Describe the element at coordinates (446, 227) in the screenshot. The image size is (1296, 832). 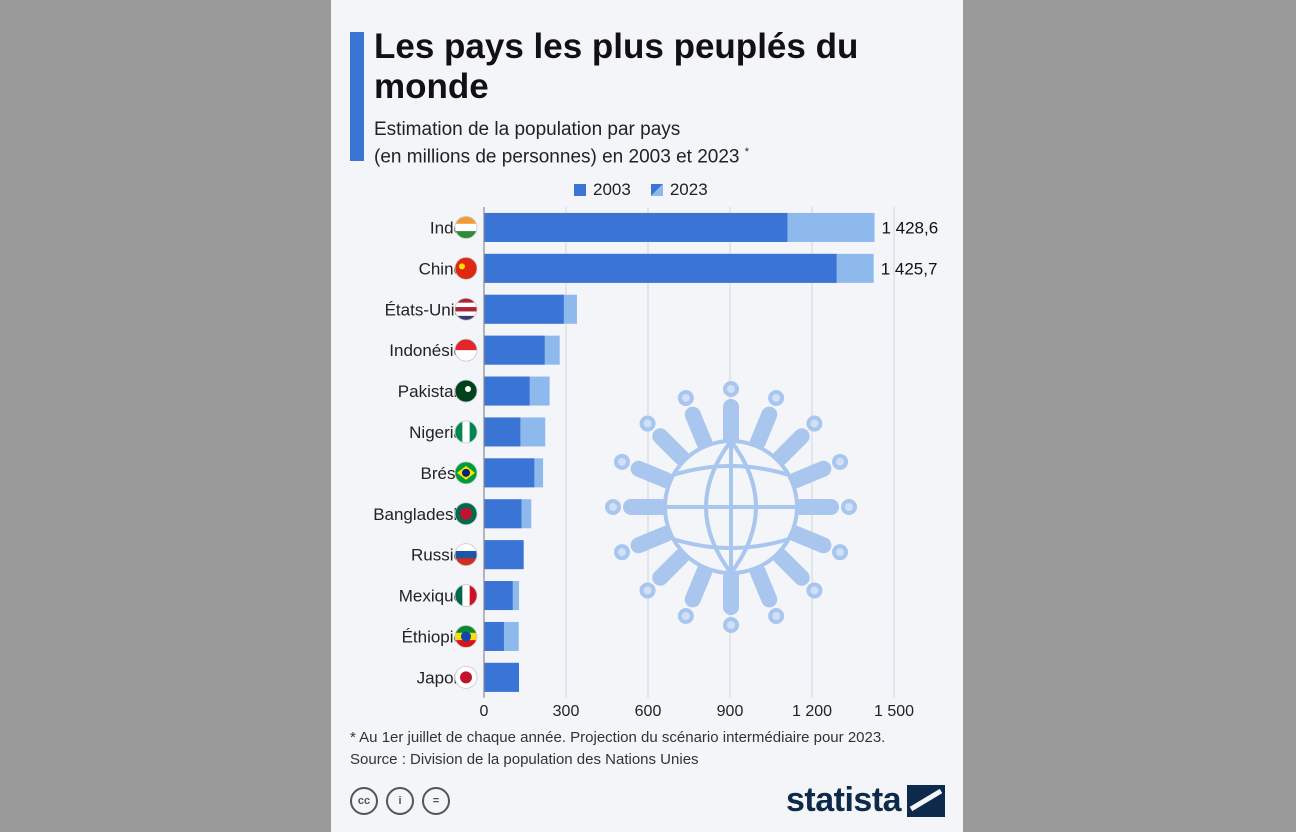
I see `category-label: Inde` at that location.